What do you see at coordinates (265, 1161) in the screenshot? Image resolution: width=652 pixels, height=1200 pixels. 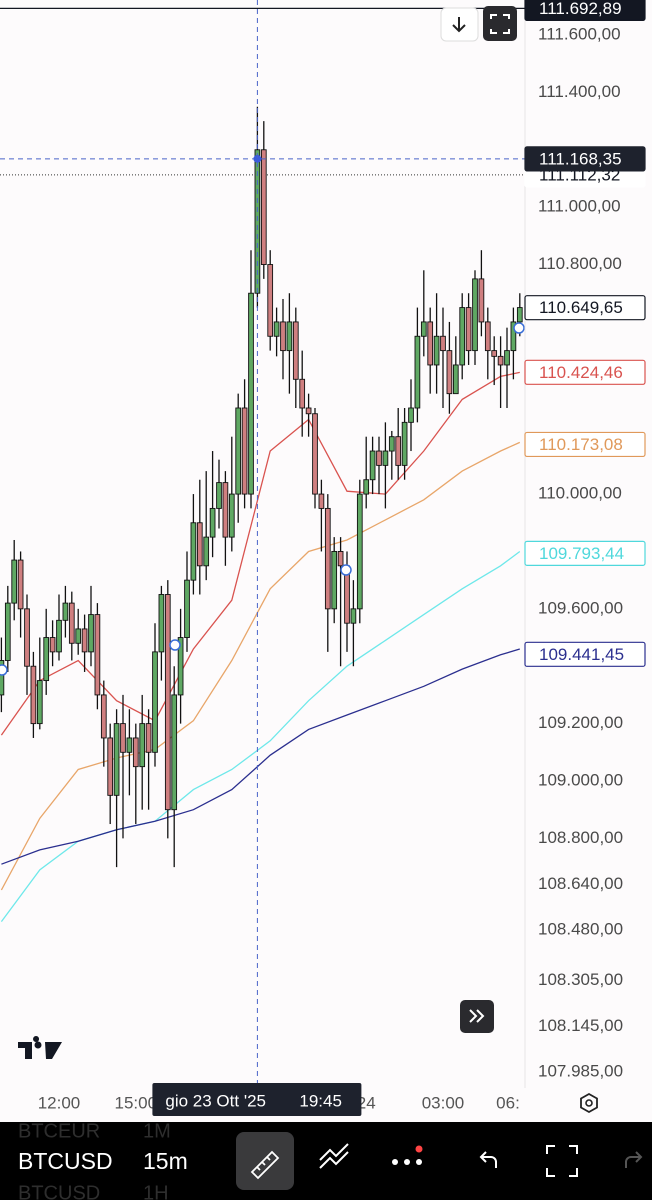 I see `ruler-button` at bounding box center [265, 1161].